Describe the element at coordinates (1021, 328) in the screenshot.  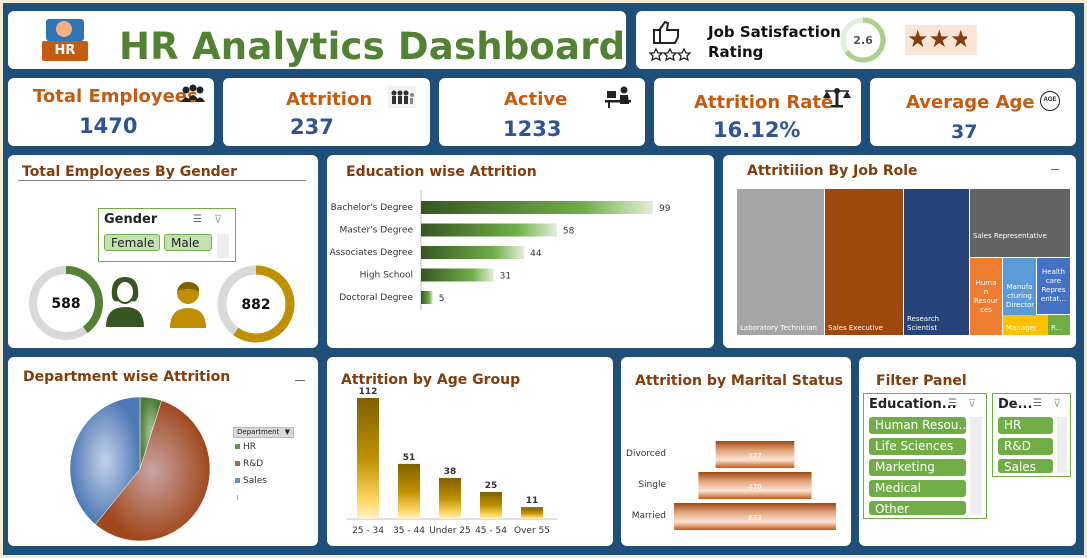
I see `jobrole-cell-label: Manager` at that location.